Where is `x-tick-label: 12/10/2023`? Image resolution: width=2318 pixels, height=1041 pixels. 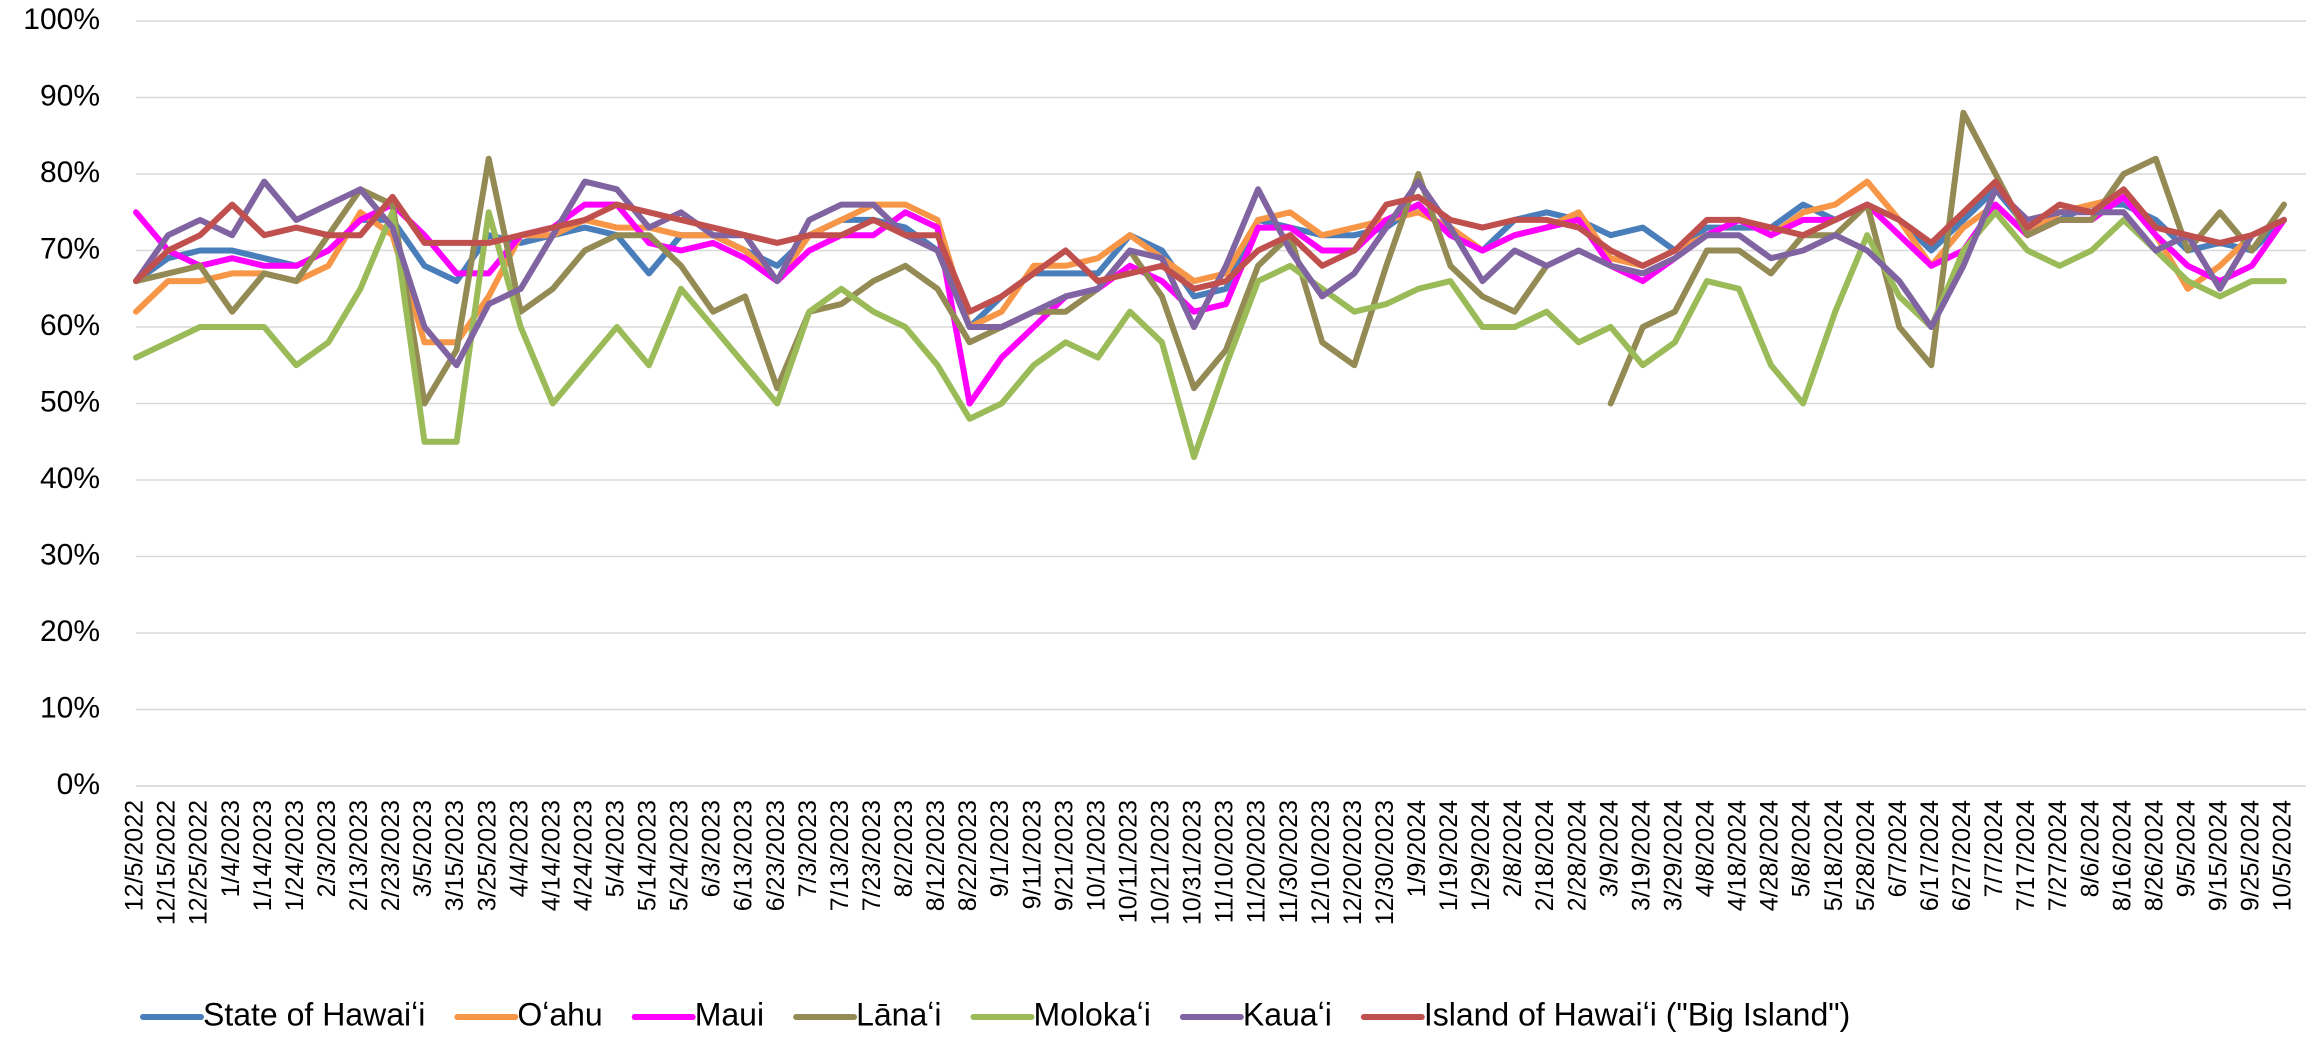
x-tick-label: 12/10/2023 is located at coordinates (1321, 862).